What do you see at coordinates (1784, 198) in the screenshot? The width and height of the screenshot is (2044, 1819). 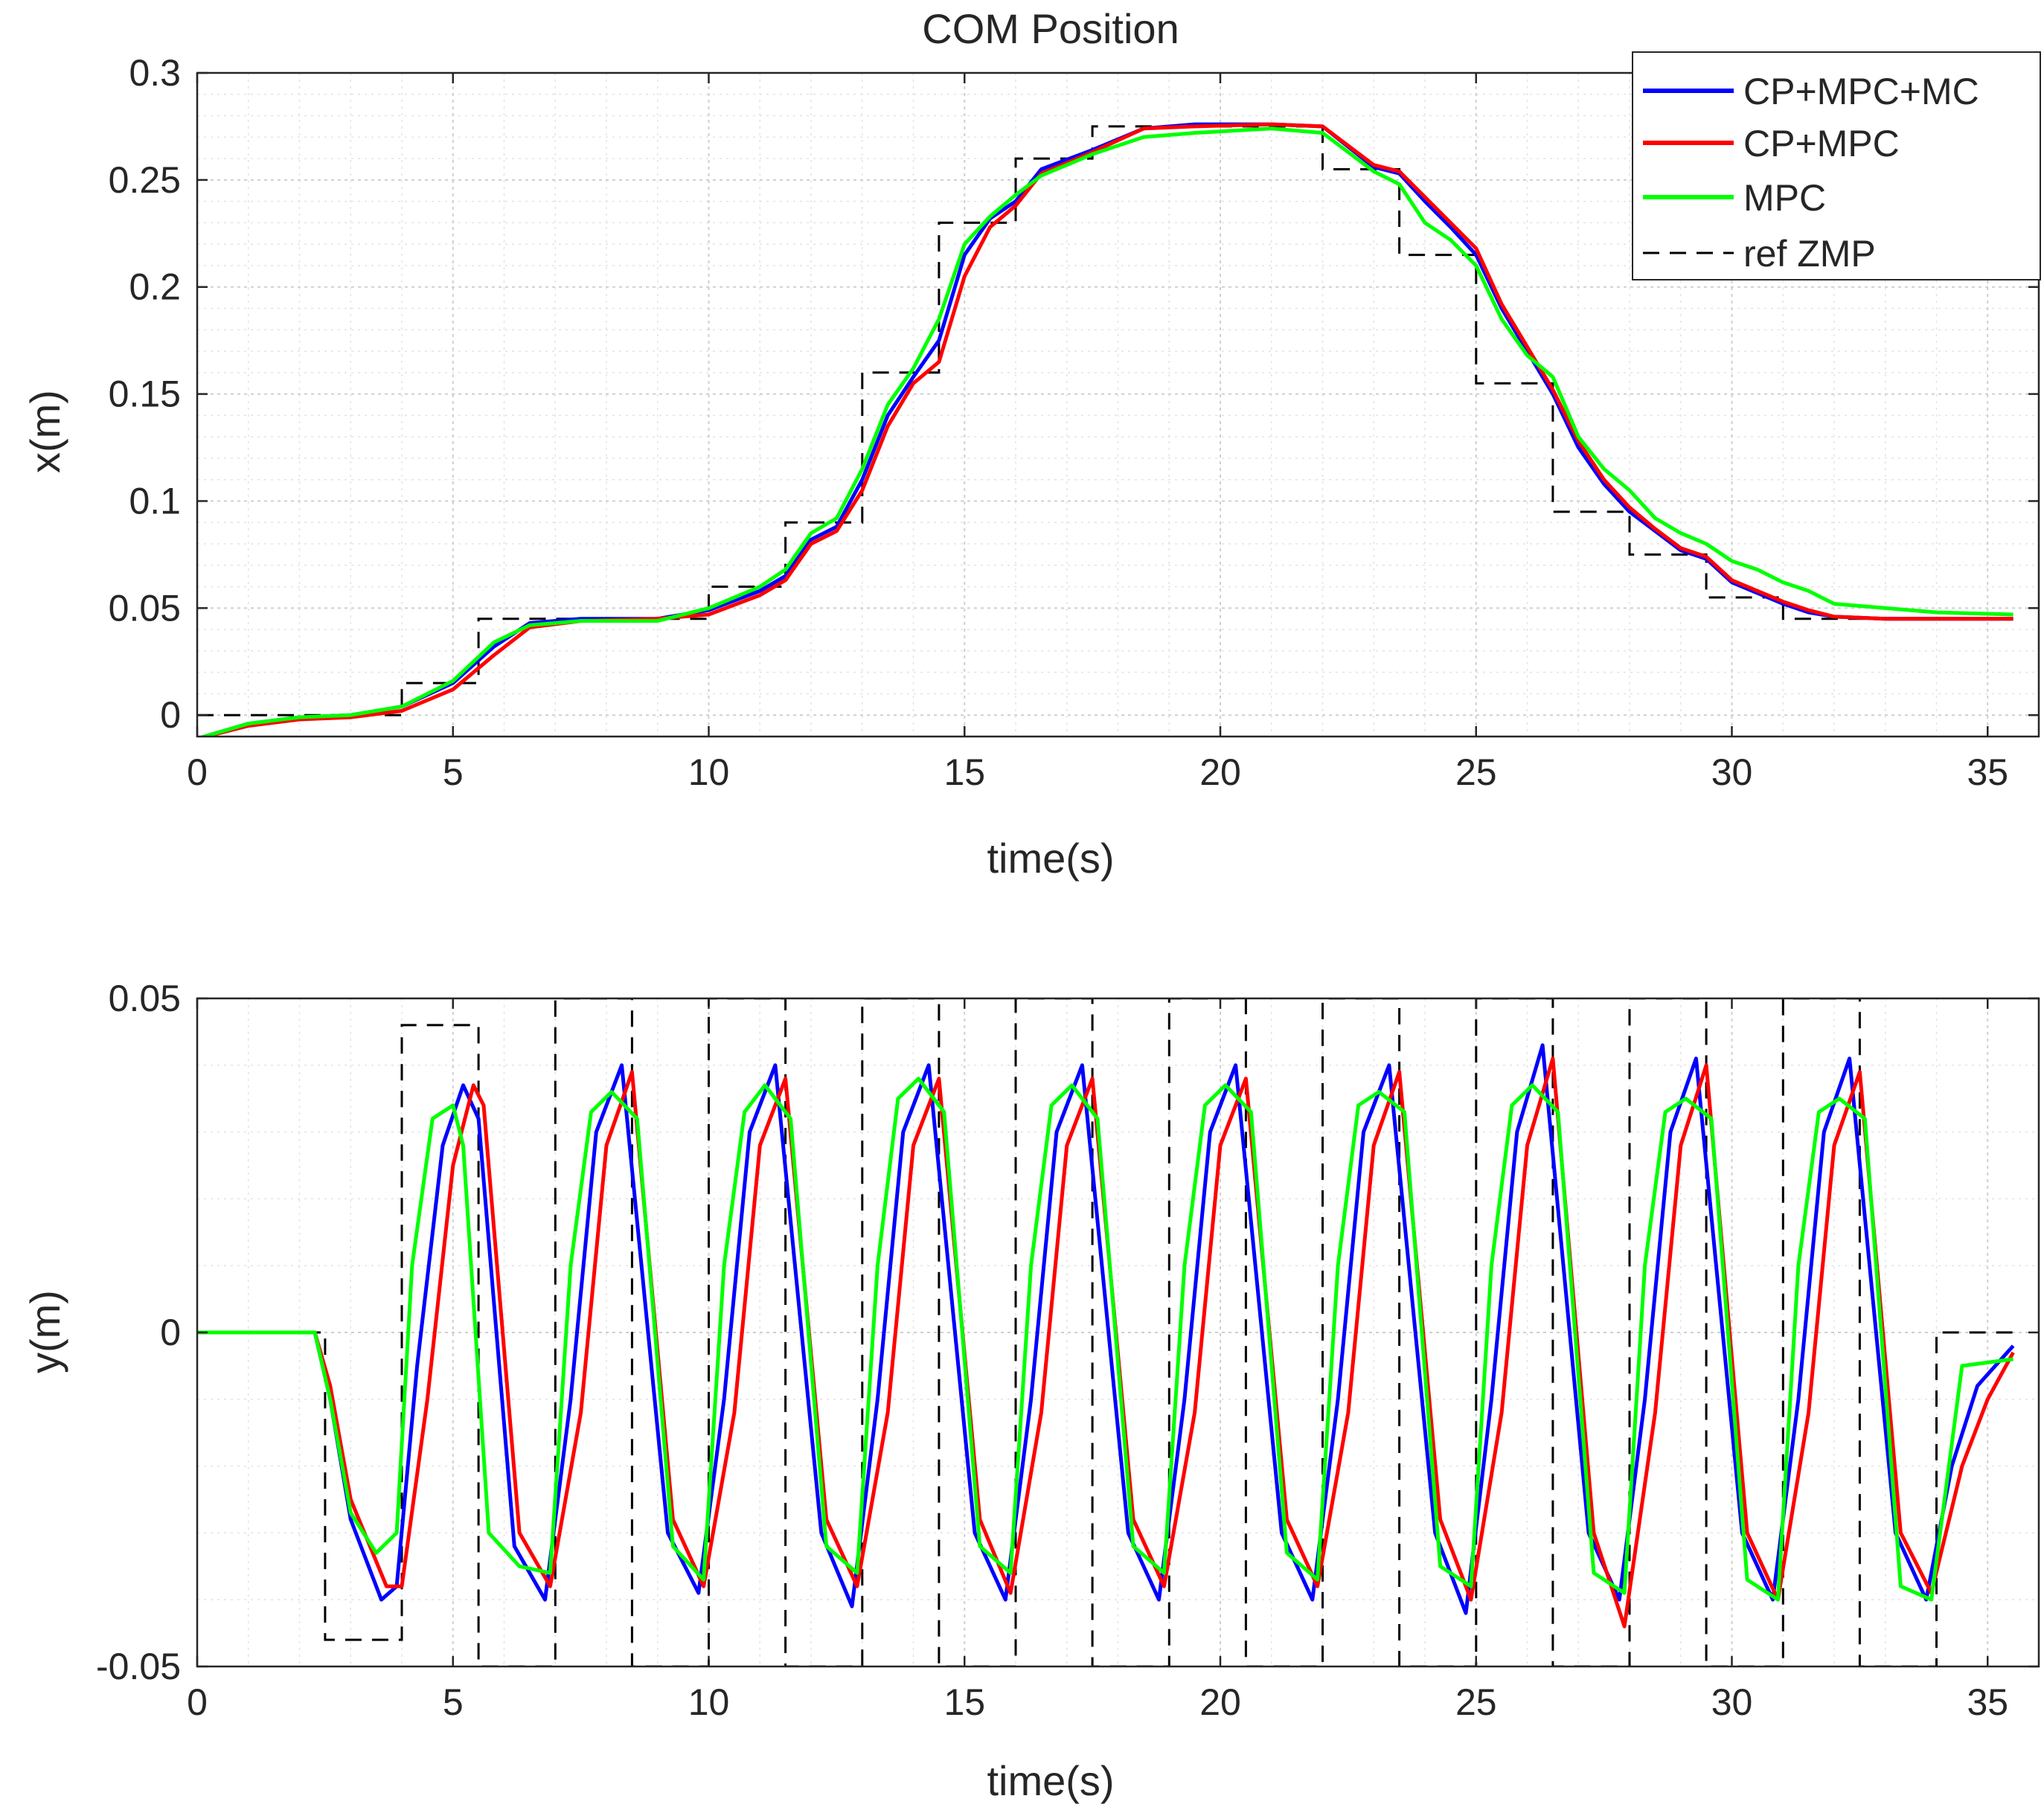 I see `legend-label-mpc: MPC` at bounding box center [1784, 198].